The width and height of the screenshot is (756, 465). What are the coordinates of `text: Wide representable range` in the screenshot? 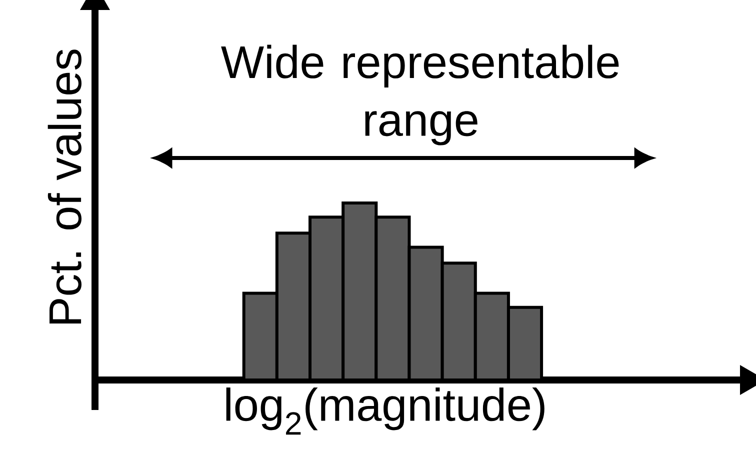 It's located at (420, 95).